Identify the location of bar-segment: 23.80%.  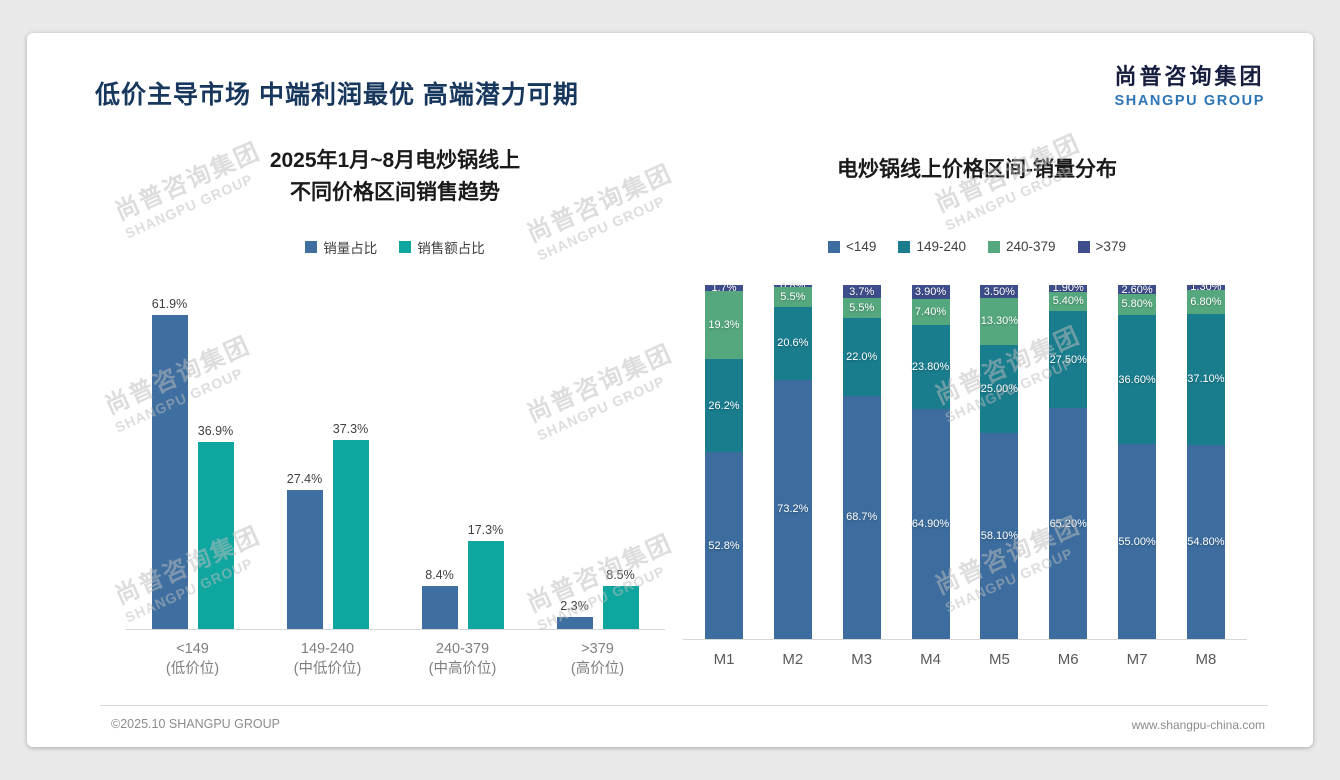
(930, 367).